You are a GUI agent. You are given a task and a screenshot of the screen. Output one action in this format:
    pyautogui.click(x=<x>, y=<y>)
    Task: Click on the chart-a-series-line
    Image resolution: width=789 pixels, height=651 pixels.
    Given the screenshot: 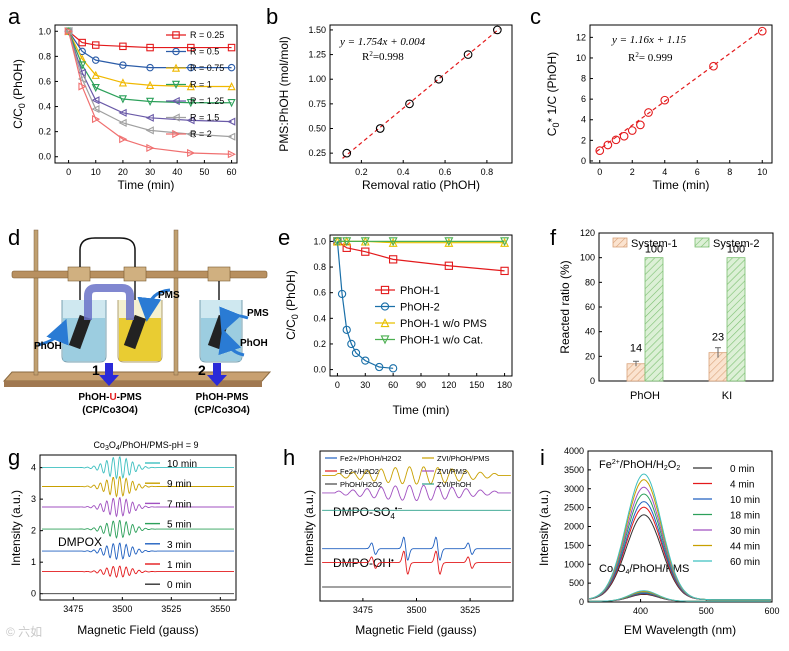 What is the action you would take?
    pyautogui.click(x=150, y=59)
    